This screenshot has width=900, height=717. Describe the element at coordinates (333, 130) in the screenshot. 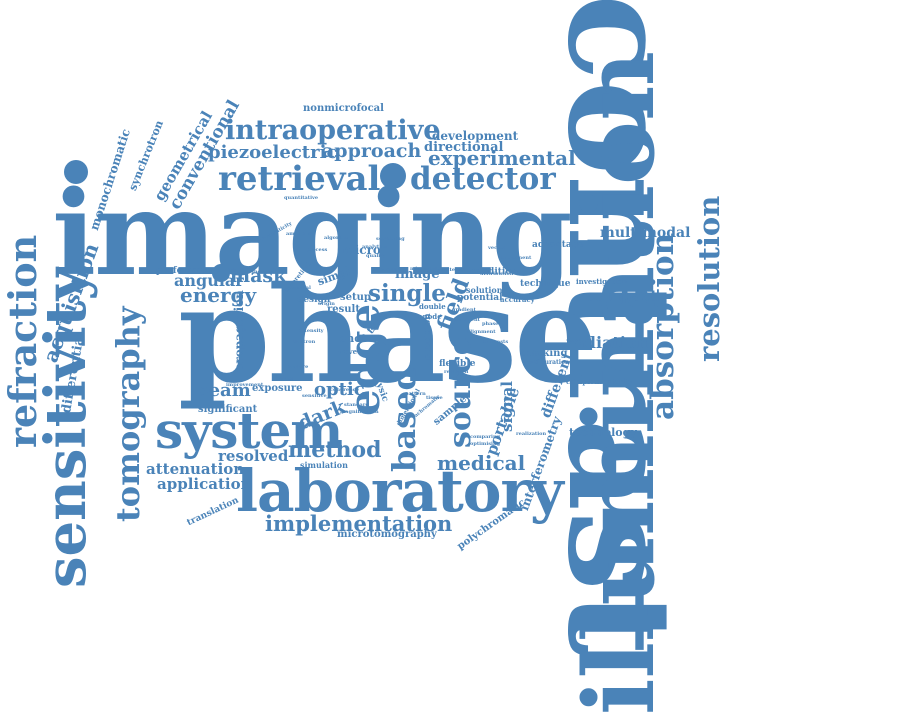

I see `word-intraoperative: intraoperative` at that location.